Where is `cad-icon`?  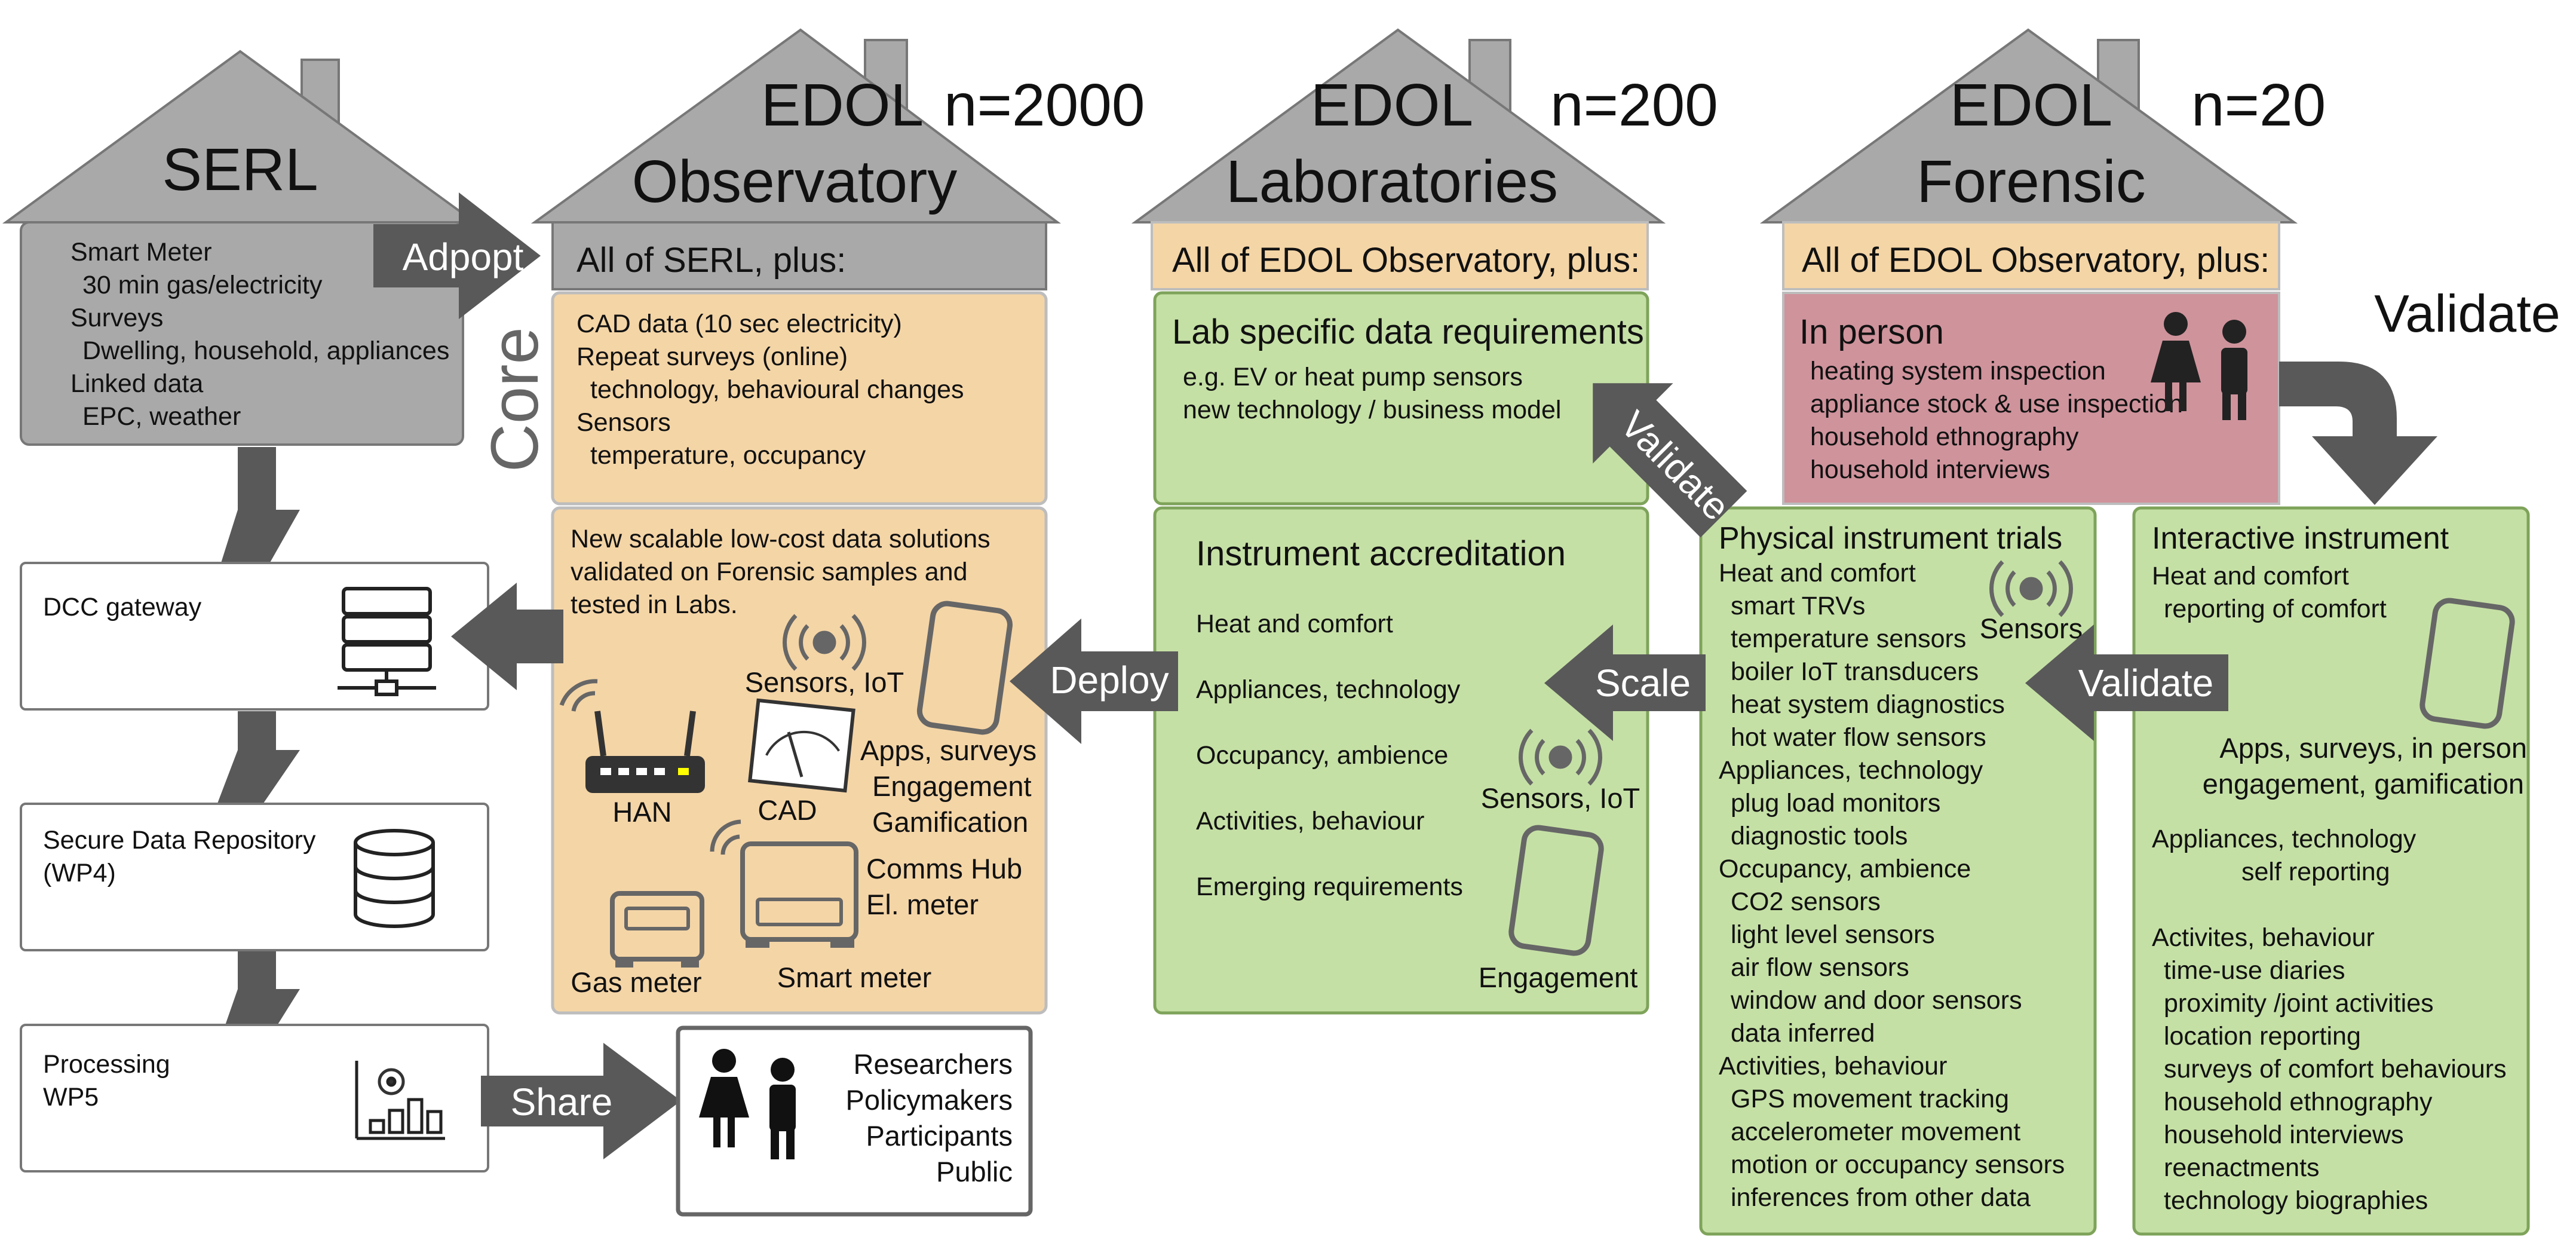
cad-icon is located at coordinates (802, 745).